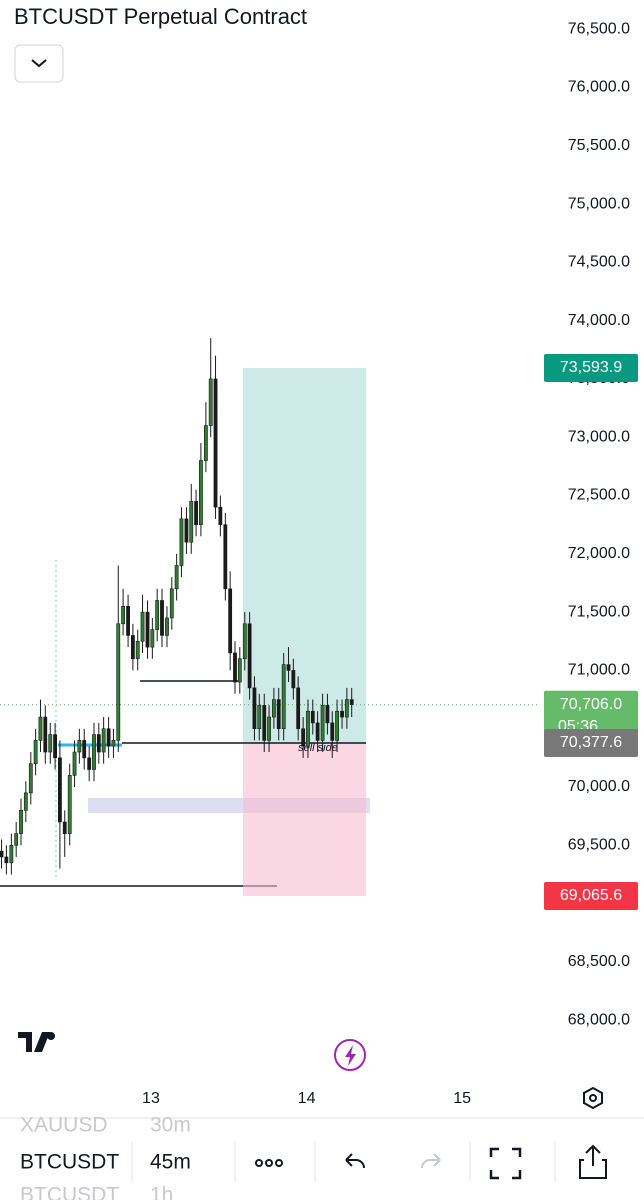 This screenshot has height=1200, width=644. What do you see at coordinates (170, 1125) in the screenshot?
I see `interval: 30m` at bounding box center [170, 1125].